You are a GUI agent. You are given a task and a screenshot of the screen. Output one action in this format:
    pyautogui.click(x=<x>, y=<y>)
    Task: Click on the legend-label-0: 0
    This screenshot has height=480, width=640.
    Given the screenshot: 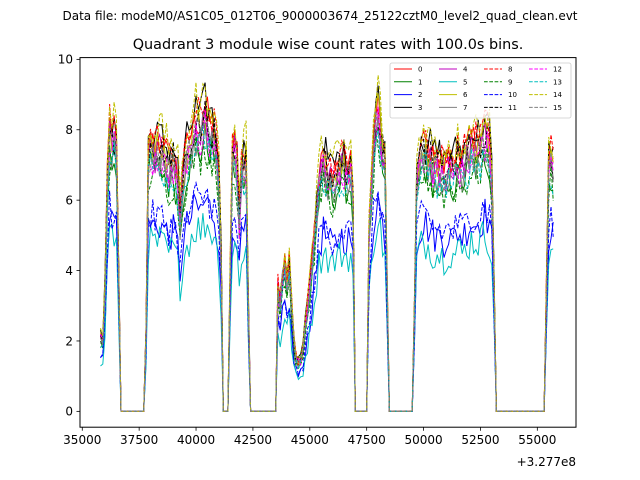 What is the action you would take?
    pyautogui.click(x=420, y=70)
    